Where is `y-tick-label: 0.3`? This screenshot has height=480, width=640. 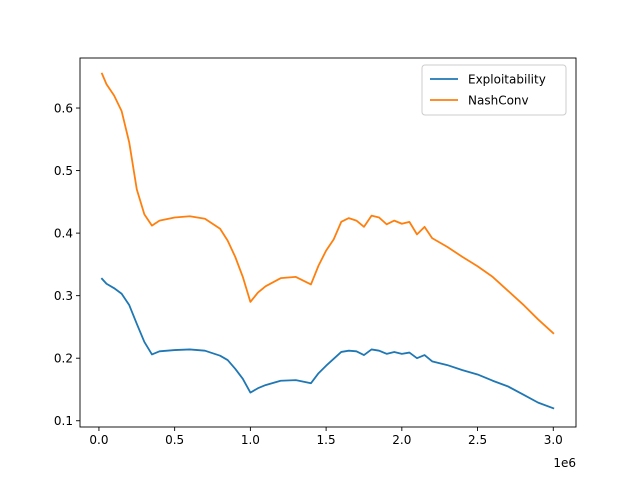
y-tick-label: 0.3 is located at coordinates (63, 296).